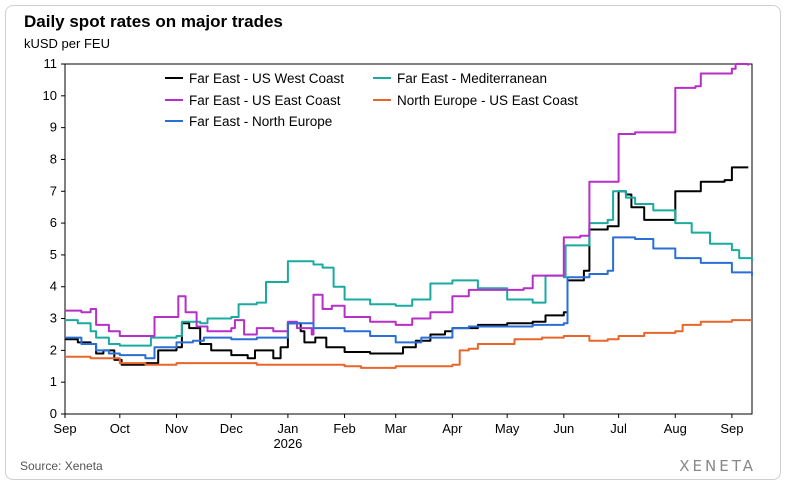 This screenshot has width=788, height=487. I want to click on y-tick-label: 4, so click(53, 286).